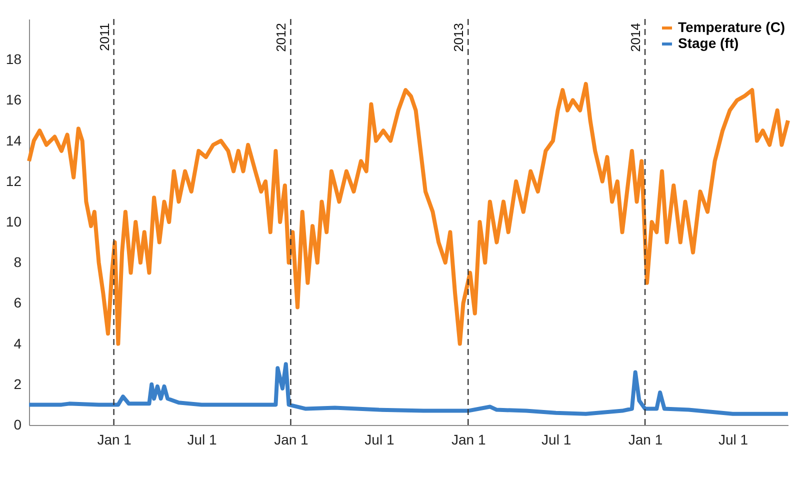 The width and height of the screenshot is (792, 482). Describe the element at coordinates (732, 27) in the screenshot. I see `legend-label: Temperature (C)` at that location.